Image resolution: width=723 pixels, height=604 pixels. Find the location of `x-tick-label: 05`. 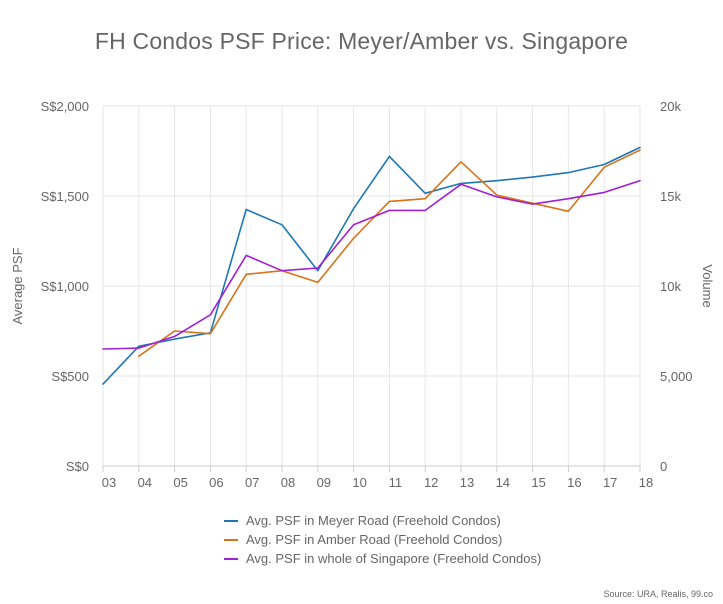

x-tick-label: 05 is located at coordinates (180, 482).